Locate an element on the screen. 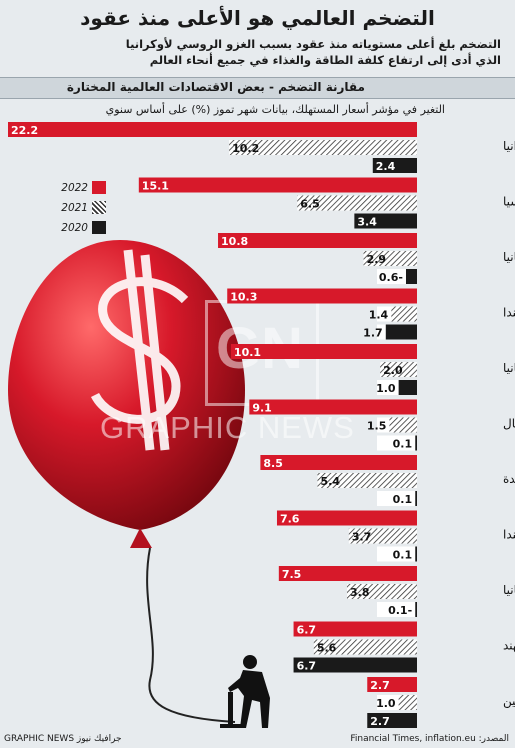 The height and width of the screenshot is (748, 515). category-label: ألمانيا is located at coordinates (509, 589).